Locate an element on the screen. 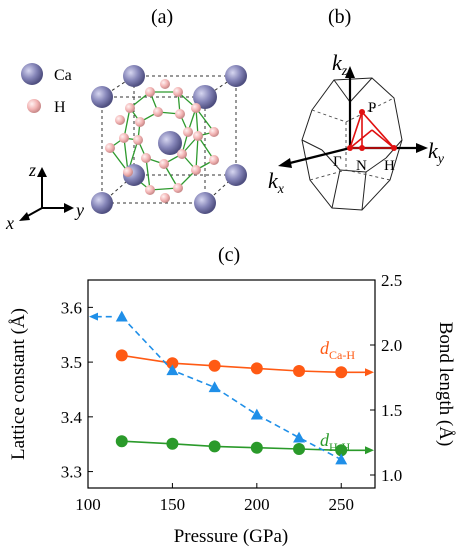 This screenshot has width=463, height=550. series-label-ca-h: dCa-H is located at coordinates (337, 350).